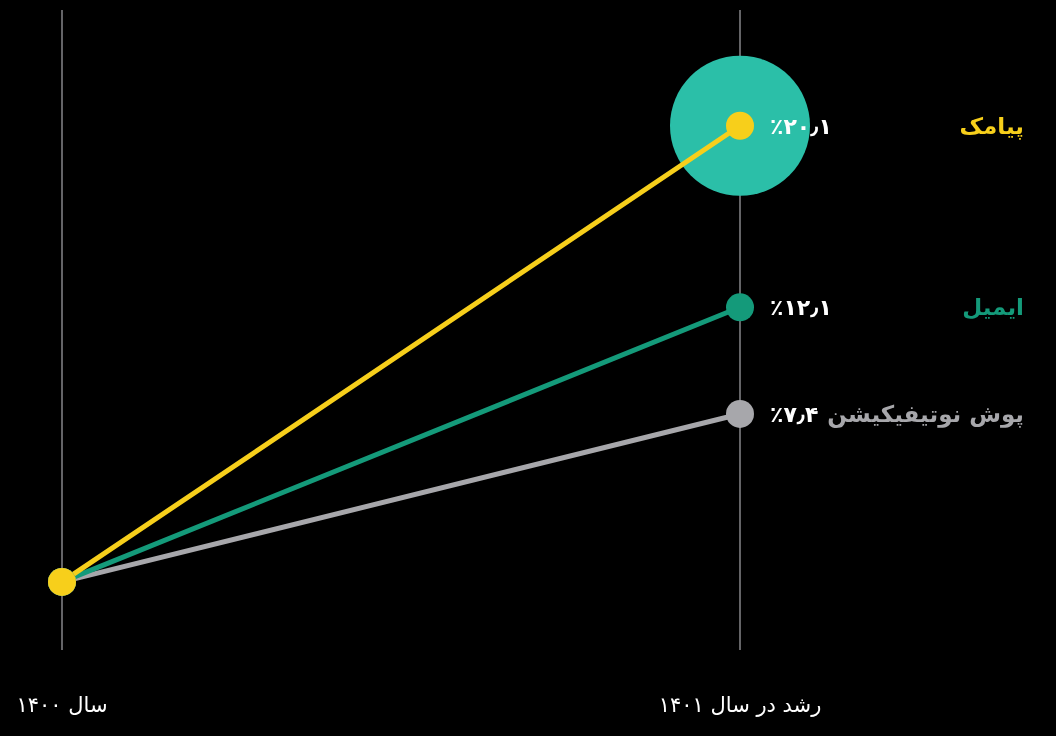 This screenshot has height=736, width=1056. Describe the element at coordinates (801, 308) in the screenshot. I see `data-label: ٪۱۲٫۱` at that location.